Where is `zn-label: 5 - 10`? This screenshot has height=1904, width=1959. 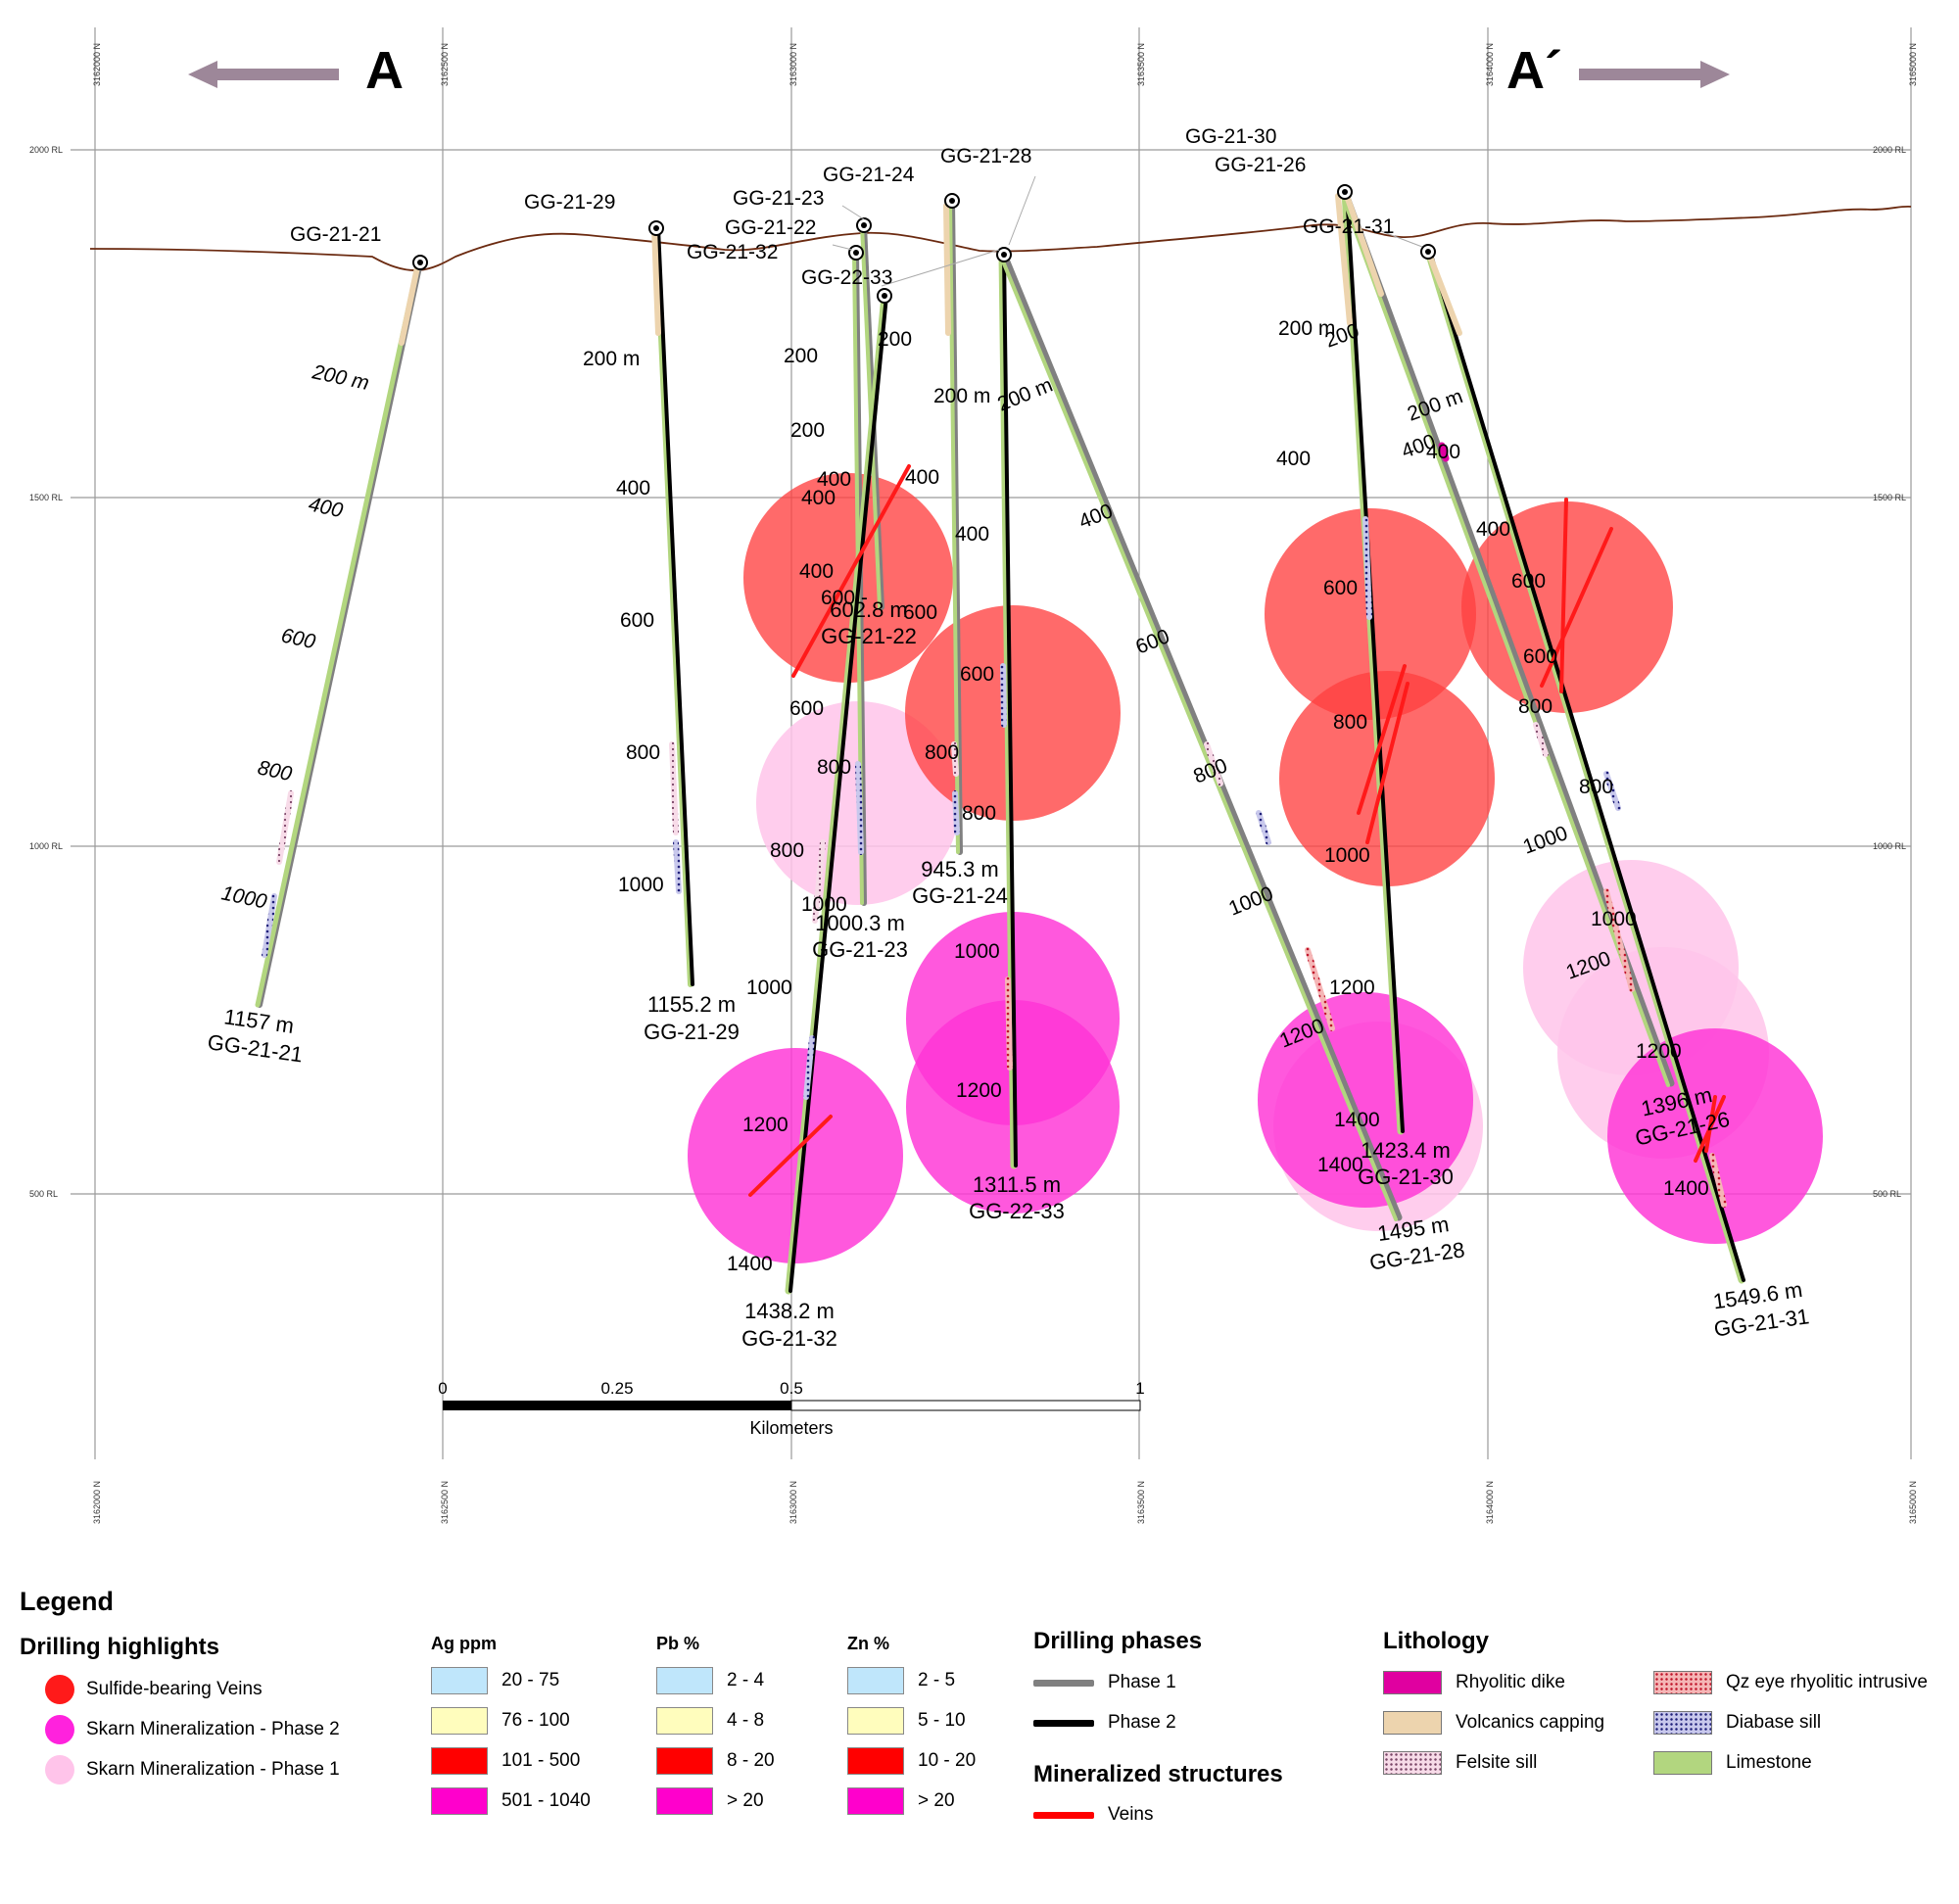
zn-label: 5 - 10 is located at coordinates (942, 1720).